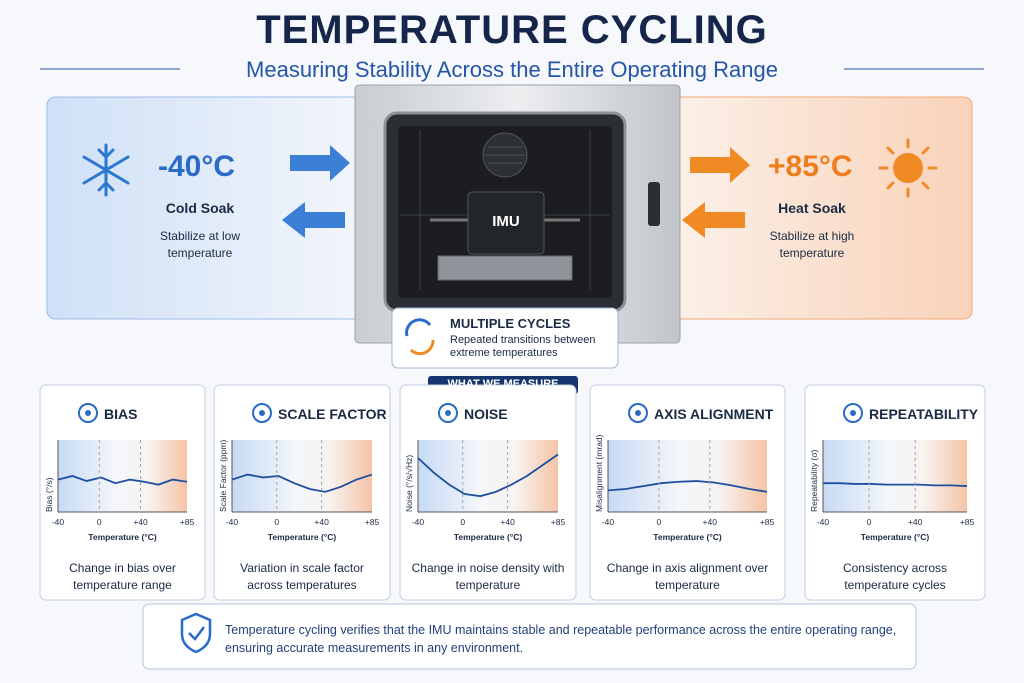 This screenshot has height=683, width=1024. What do you see at coordinates (200, 208) in the screenshot?
I see `cold-label: Cold Soak` at bounding box center [200, 208].